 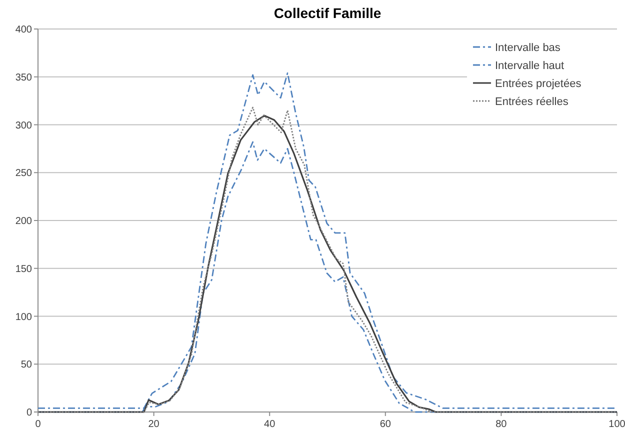 What do you see at coordinates (529, 66) in the screenshot?
I see `legend-label: Intervalle haut` at bounding box center [529, 66].